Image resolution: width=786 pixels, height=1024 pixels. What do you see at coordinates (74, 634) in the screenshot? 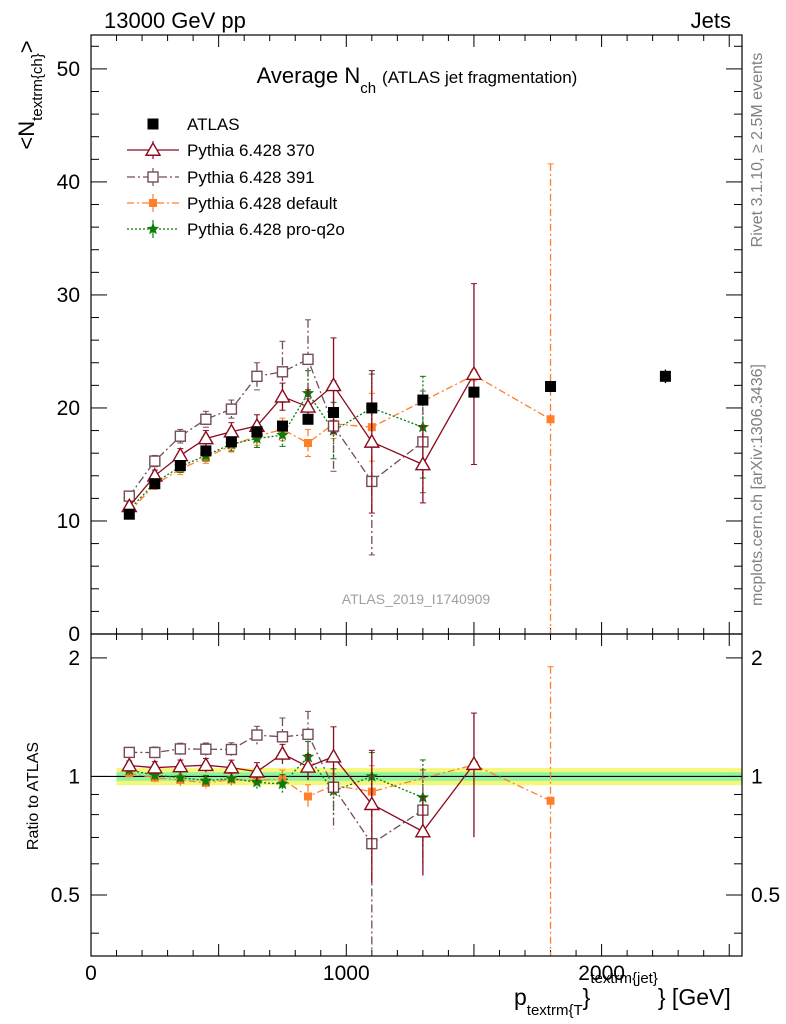
I see `y-tick-label-zero: 0` at bounding box center [74, 634].